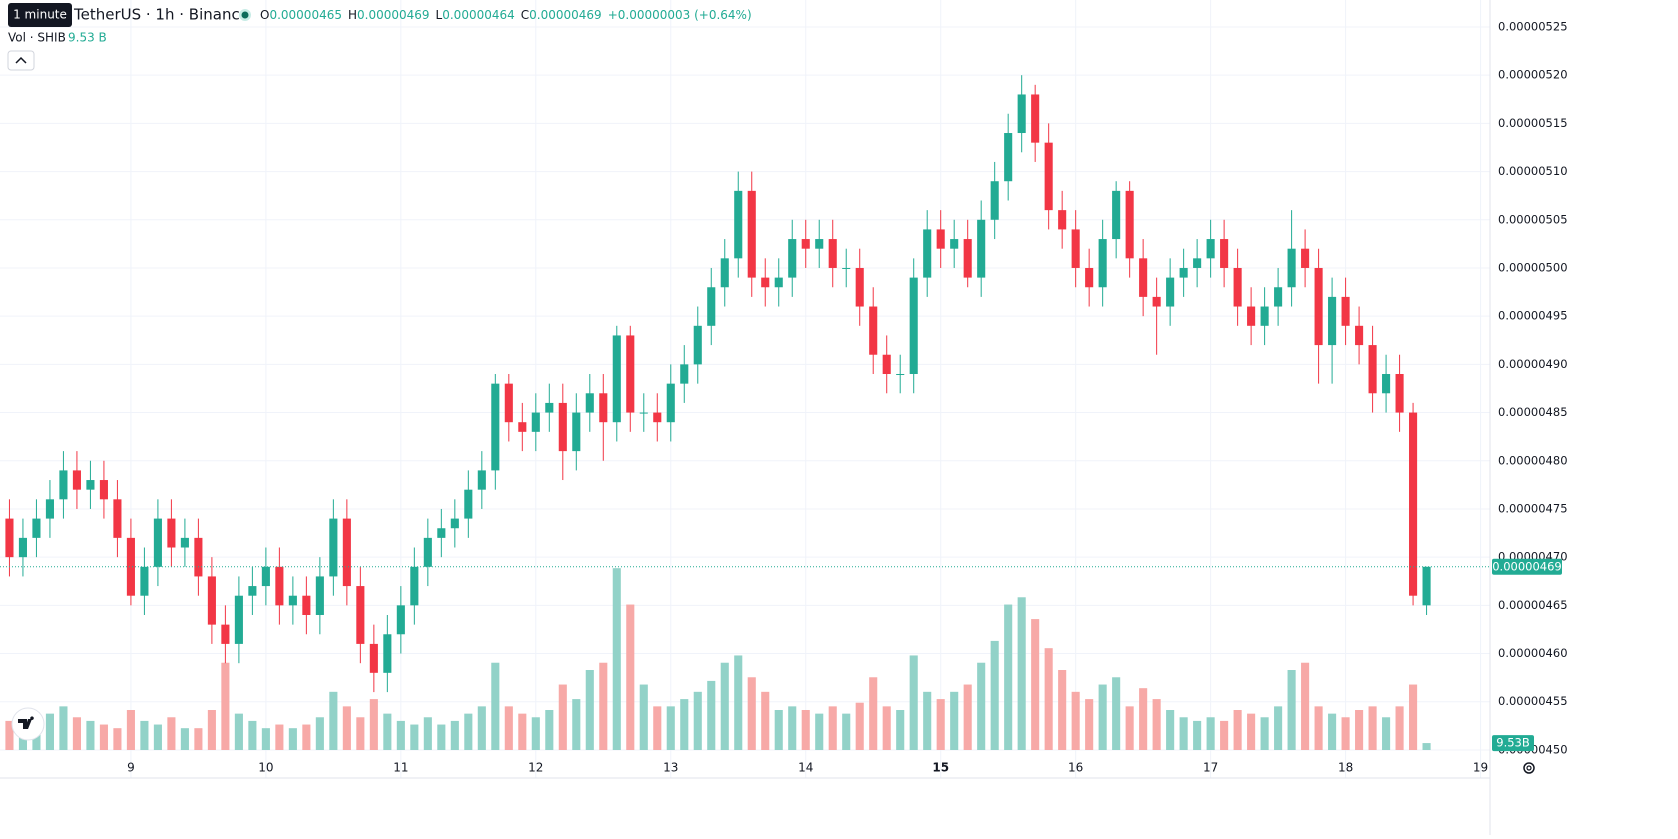  What do you see at coordinates (21, 60) in the screenshot?
I see `collapse-button` at bounding box center [21, 60].